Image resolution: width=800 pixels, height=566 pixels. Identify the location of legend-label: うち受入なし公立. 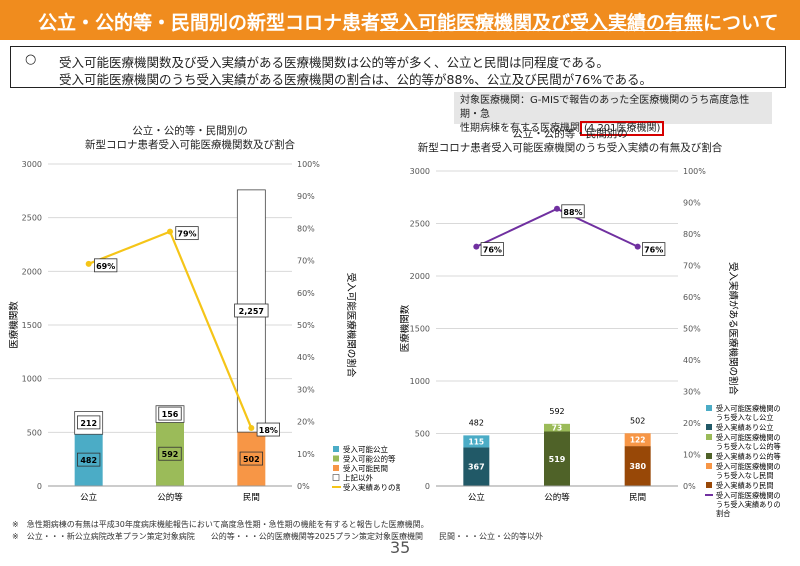
(745, 417).